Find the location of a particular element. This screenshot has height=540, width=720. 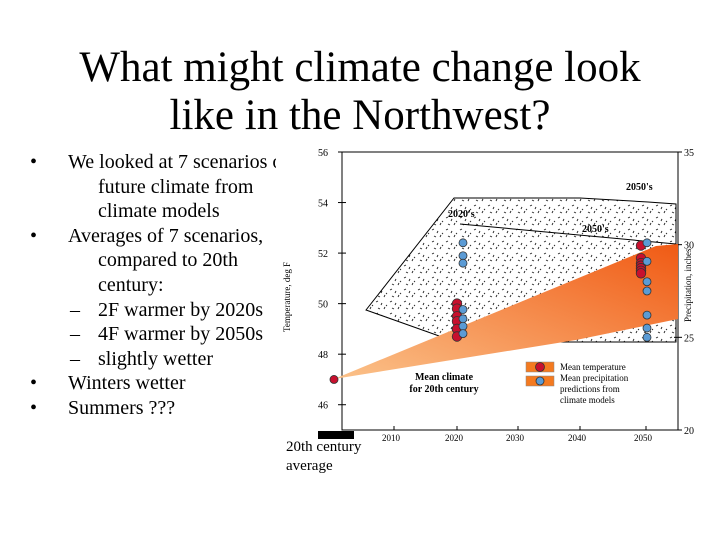

x-tick-label: 2040 is located at coordinates (577, 438).